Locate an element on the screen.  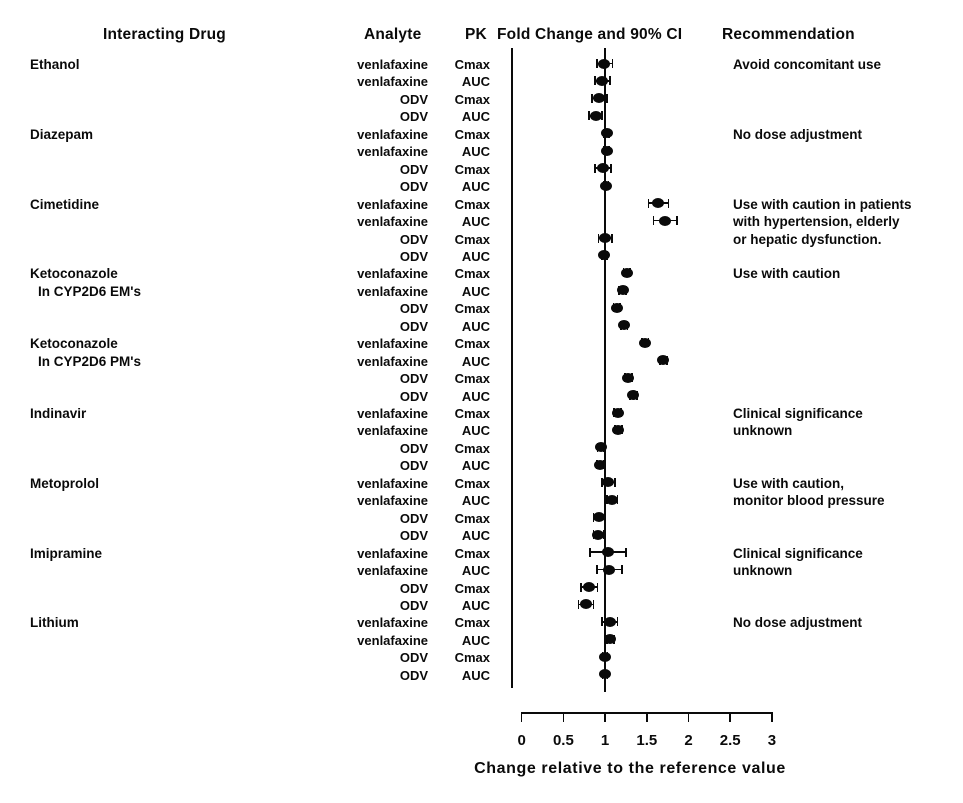
x-axis-tick-label: 0.5 is located at coordinates (563, 740).